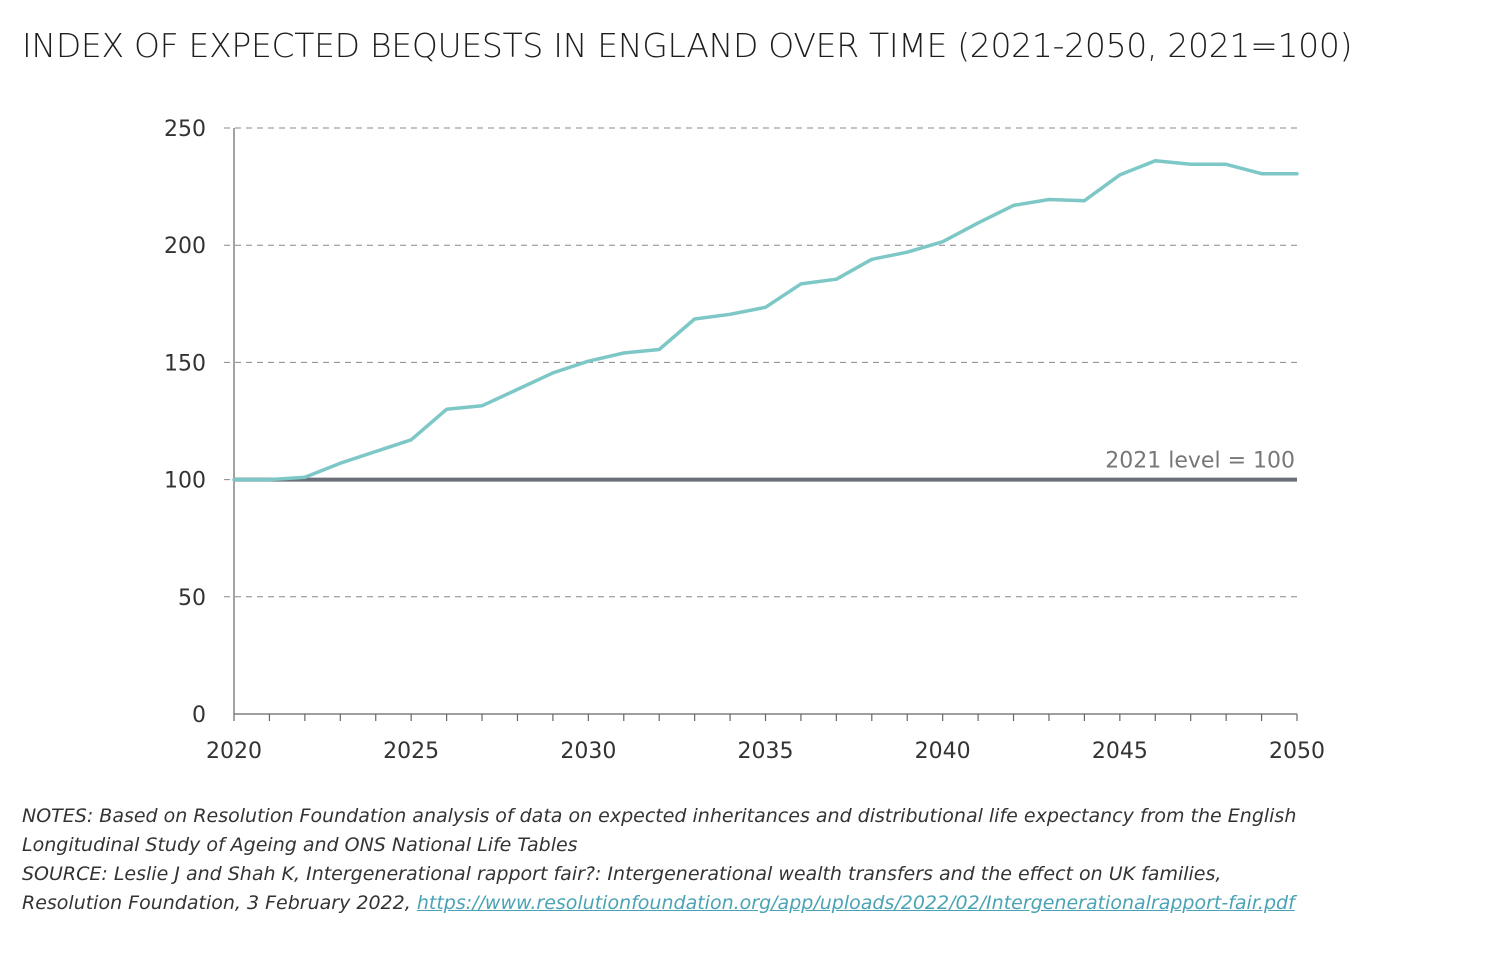 The width and height of the screenshot is (1500, 954). Describe the element at coordinates (765, 307) in the screenshot. I see `data-point-2035` at that location.